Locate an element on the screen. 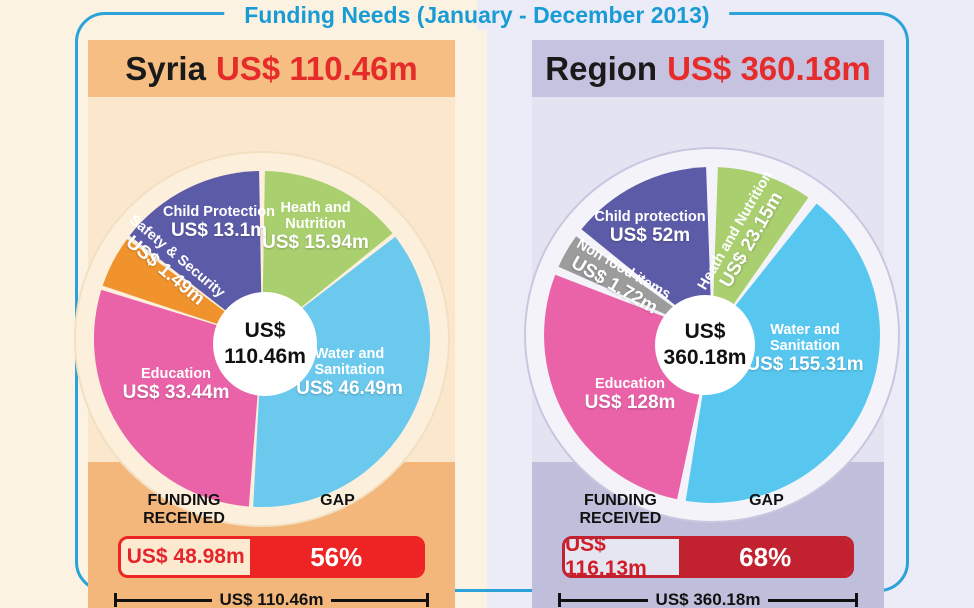  syria-funding-received-header: FUNDING RECEIVED is located at coordinates (184, 509).